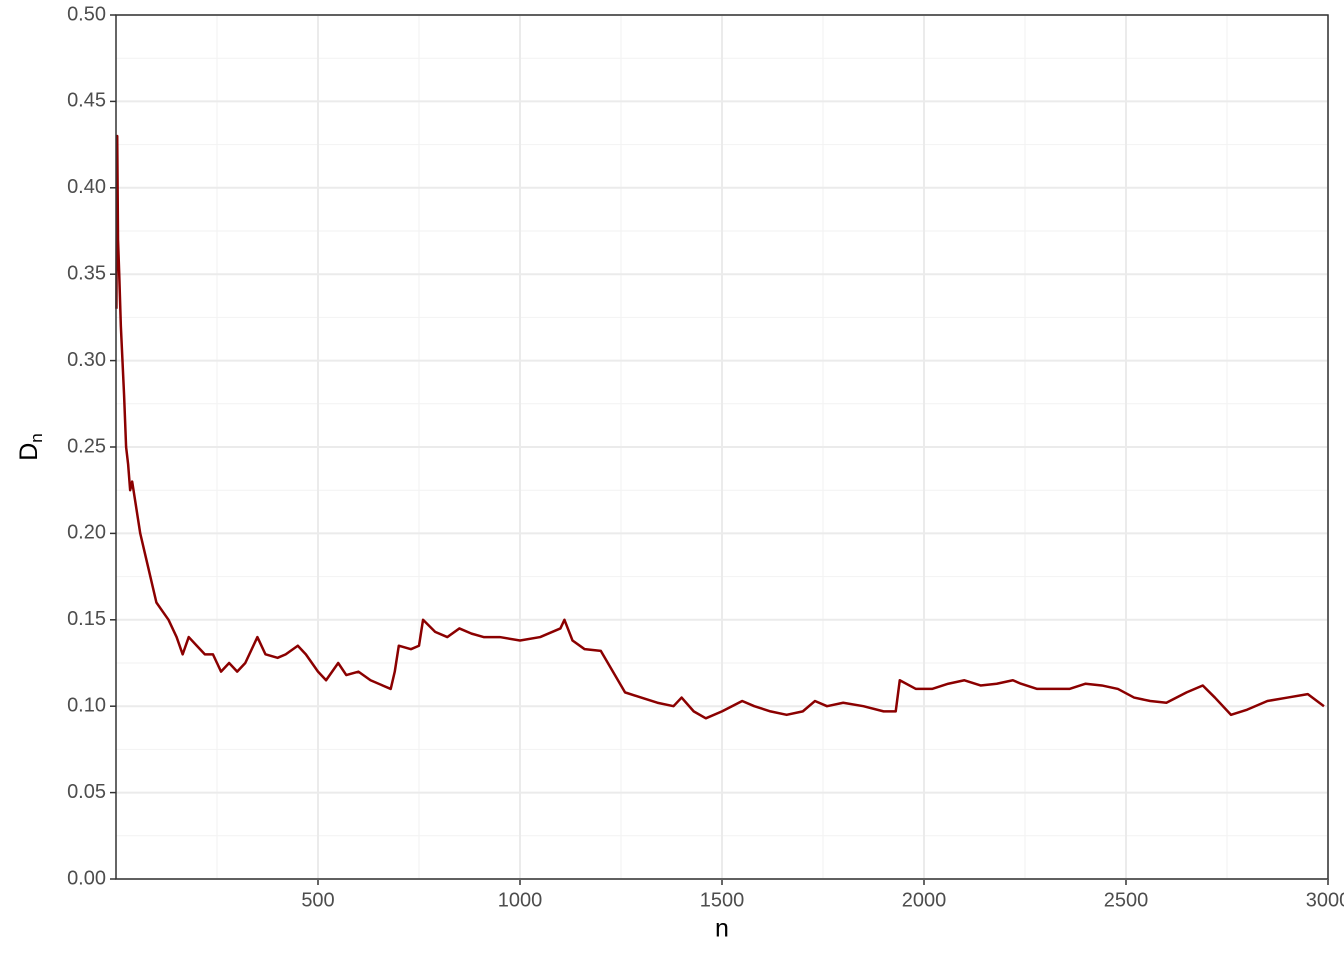  What do you see at coordinates (722, 929) in the screenshot?
I see `x-axis-title: n` at bounding box center [722, 929].